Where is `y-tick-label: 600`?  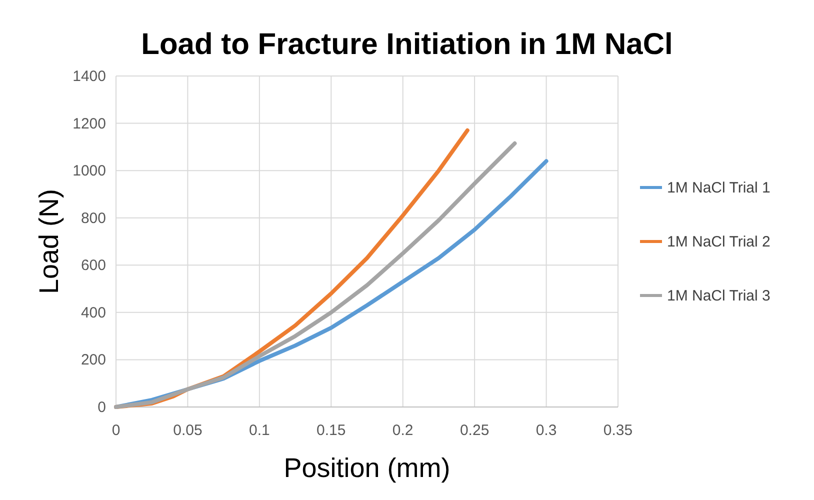 y-tick-label: 600 is located at coordinates (93, 265).